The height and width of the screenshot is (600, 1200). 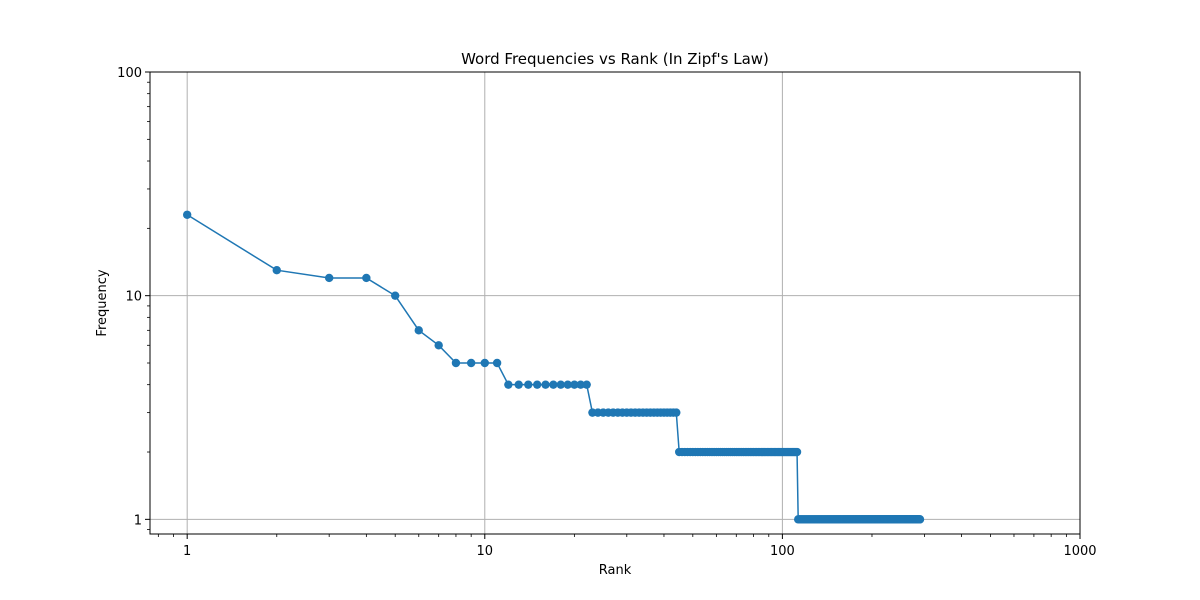 I want to click on y-tick-label: 10, so click(x=133, y=297).